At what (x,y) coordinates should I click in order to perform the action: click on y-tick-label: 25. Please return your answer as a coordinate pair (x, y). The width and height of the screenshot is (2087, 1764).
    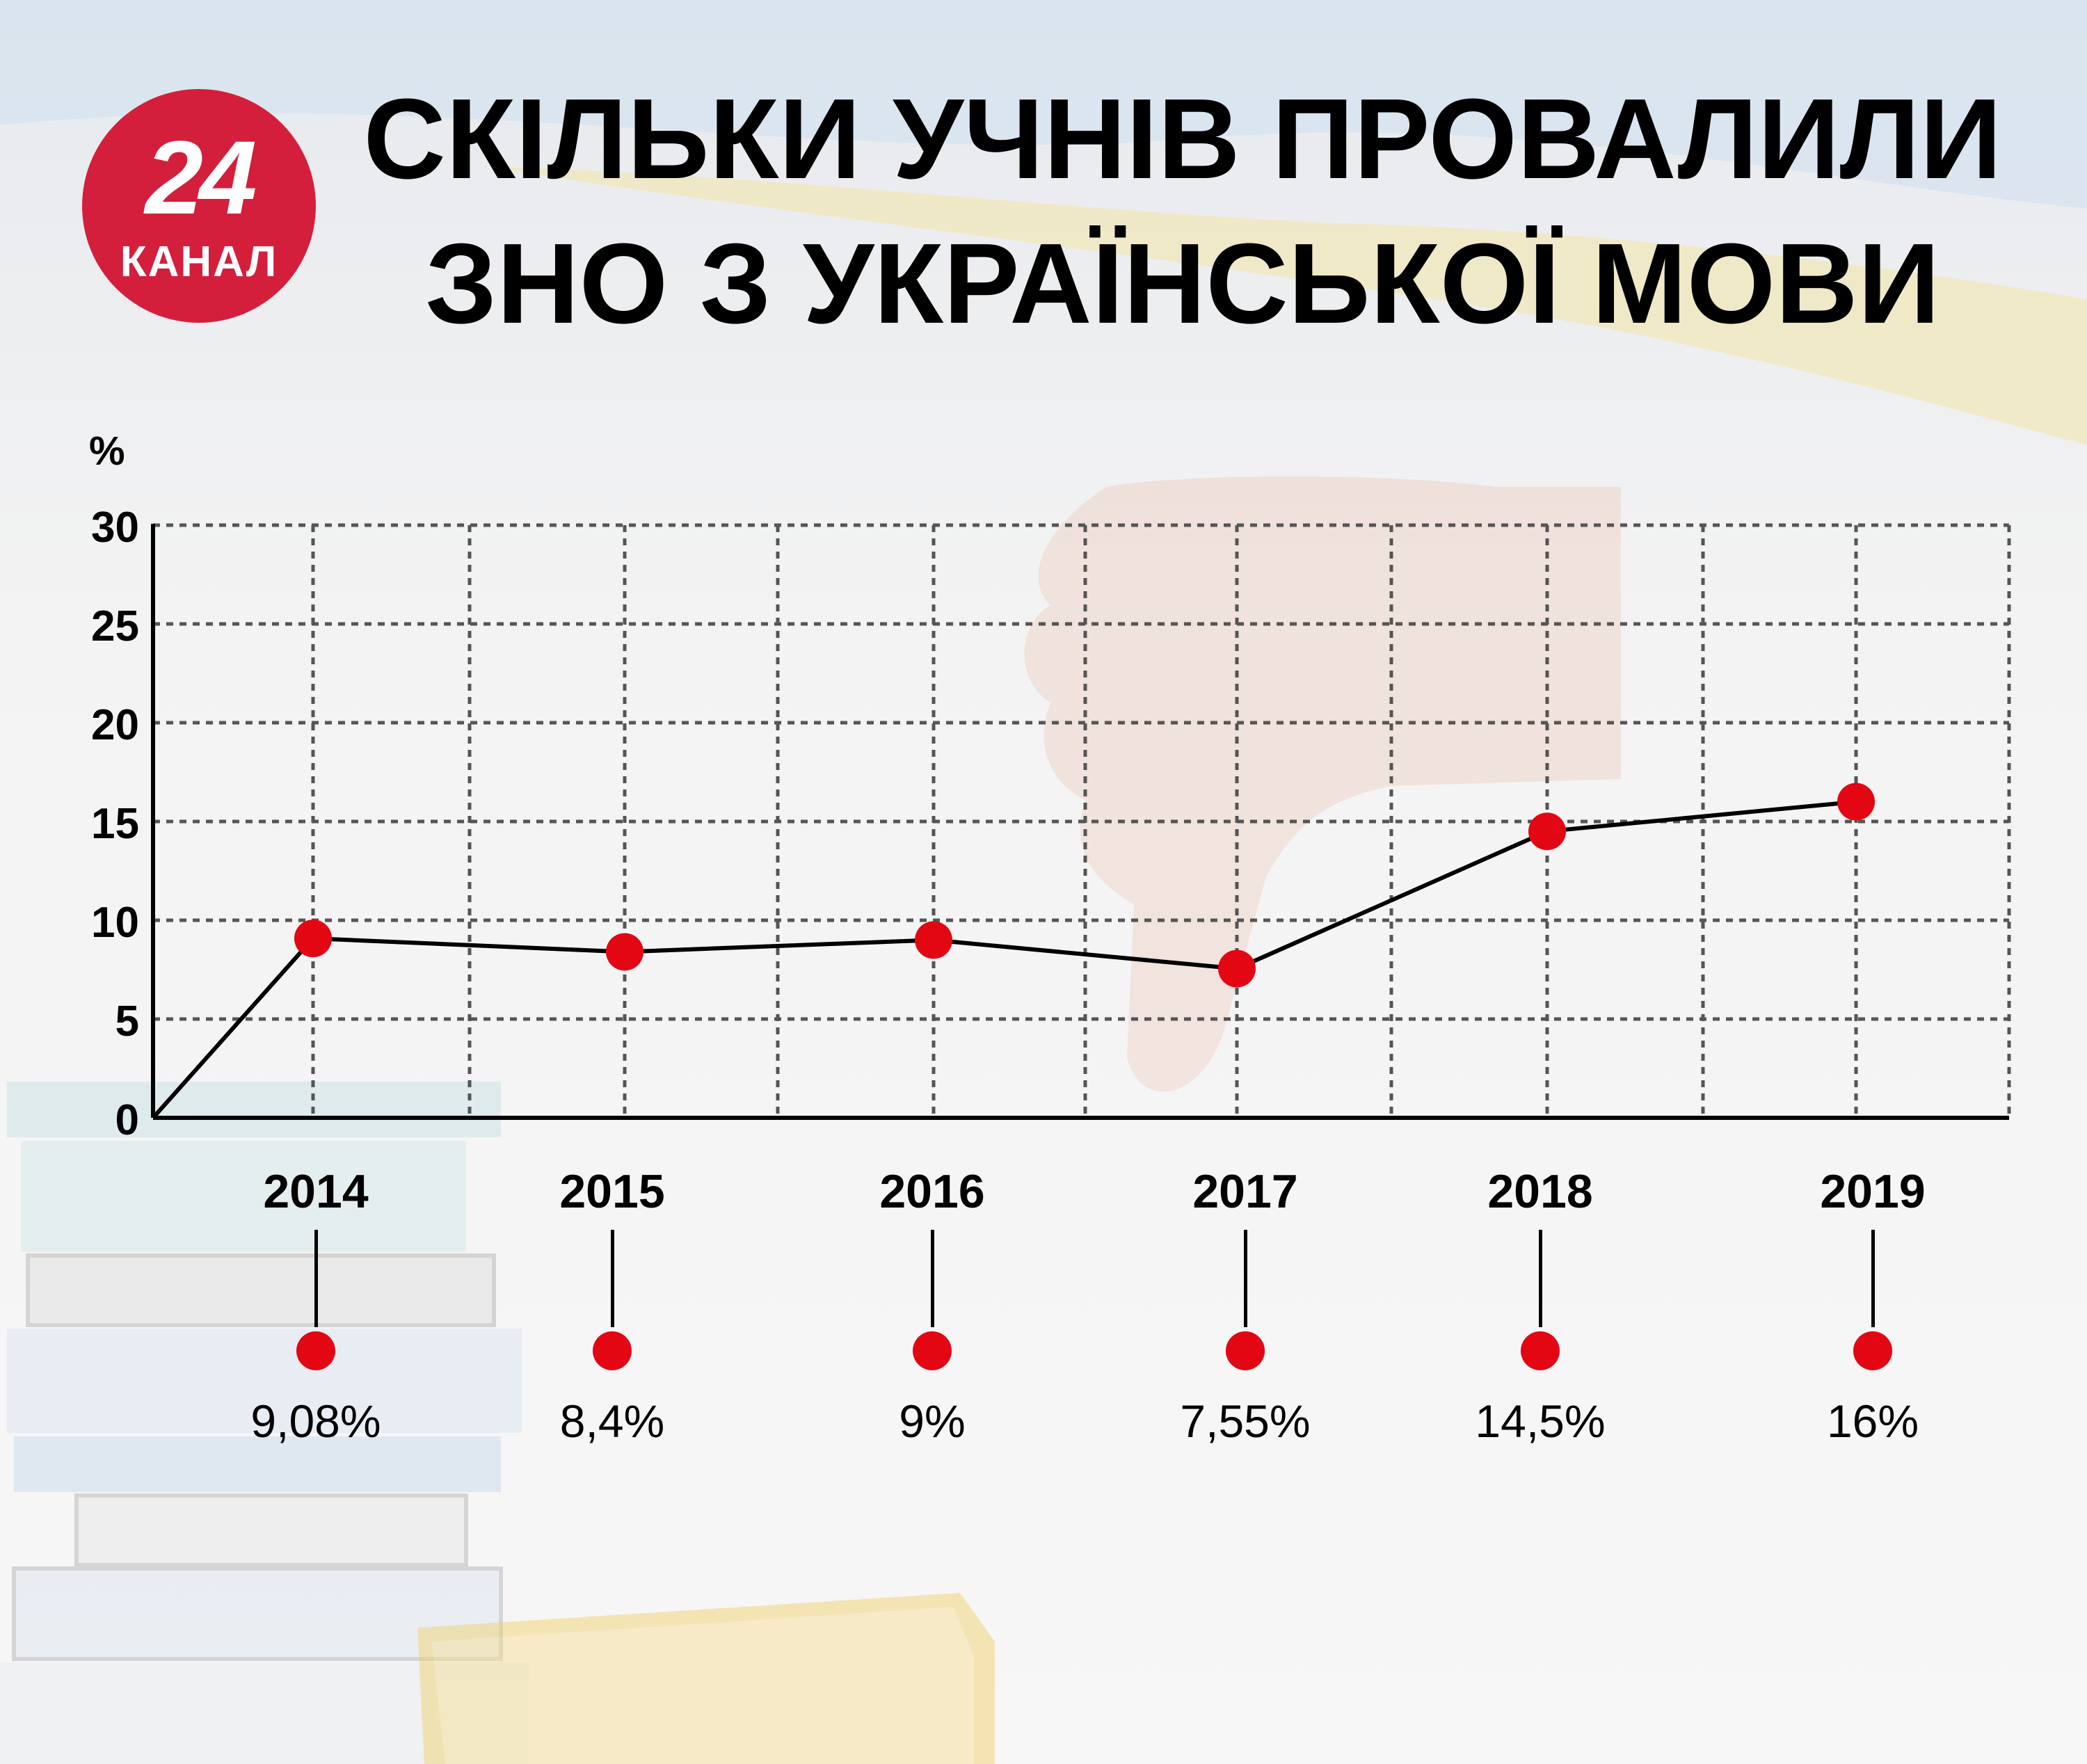
    Looking at the image, I should click on (115, 626).